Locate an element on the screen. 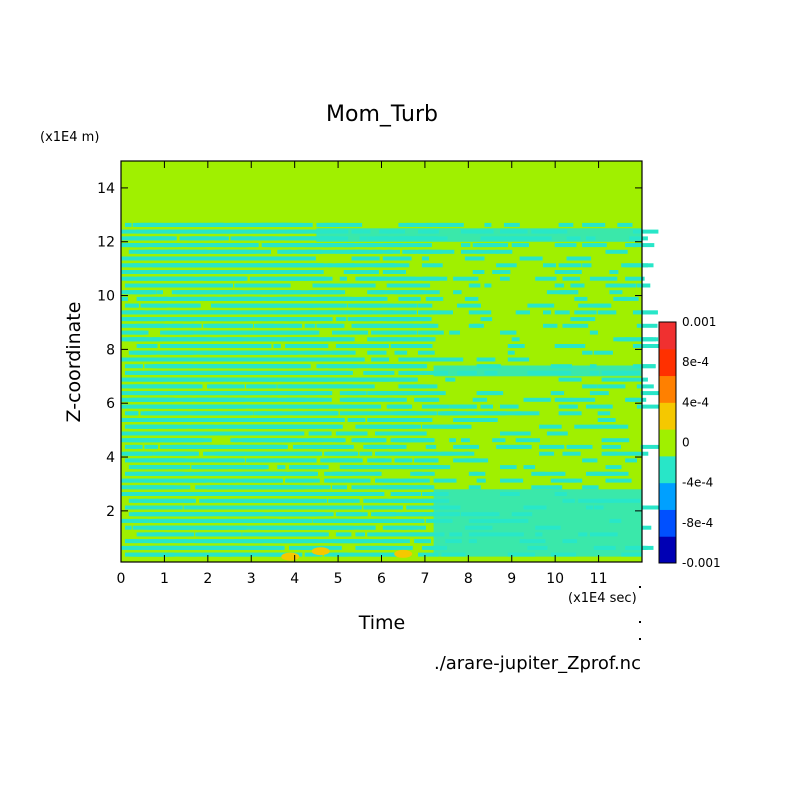 The image size is (804, 804). y-tick-label: 14 is located at coordinates (106, 189).